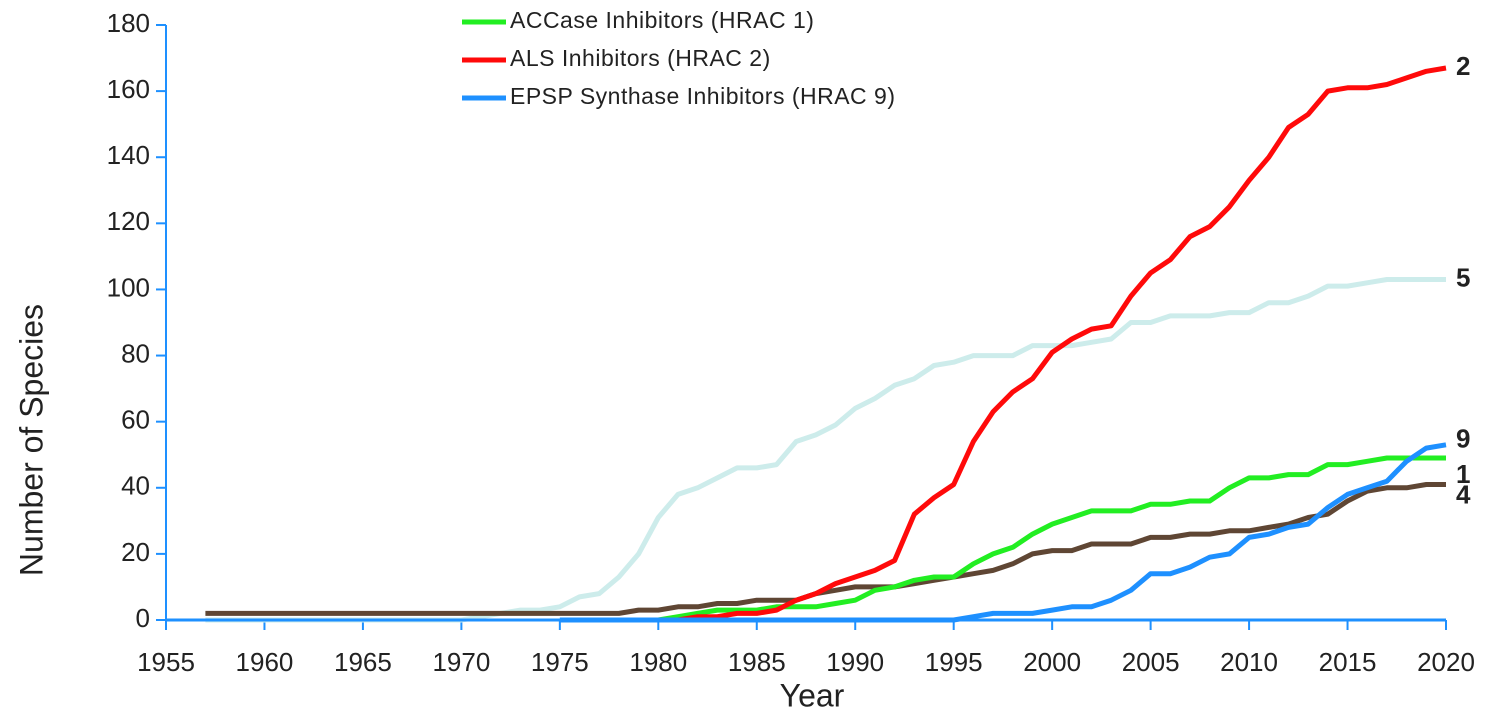 The width and height of the screenshot is (1492, 715). Describe the element at coordinates (128, 23) in the screenshot. I see `y-tick-label: 180` at that location.